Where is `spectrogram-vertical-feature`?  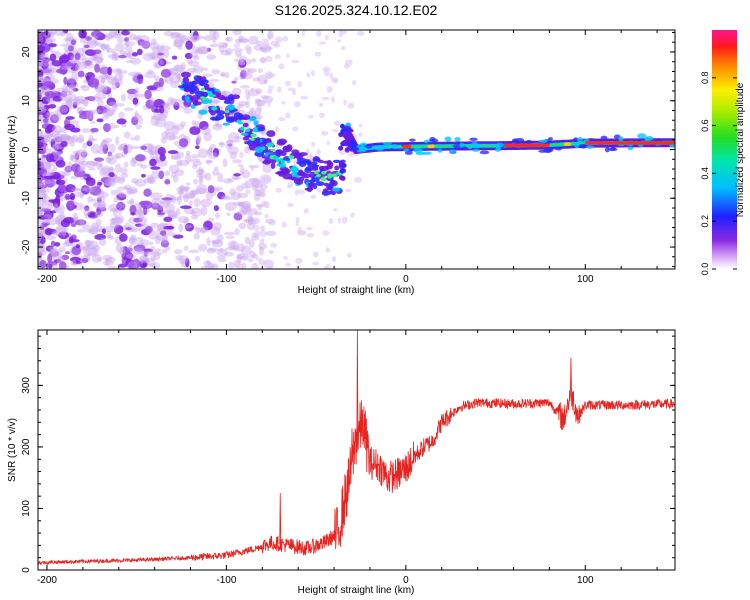
spectrogram-vertical-feature is located at coordinates (341, 148).